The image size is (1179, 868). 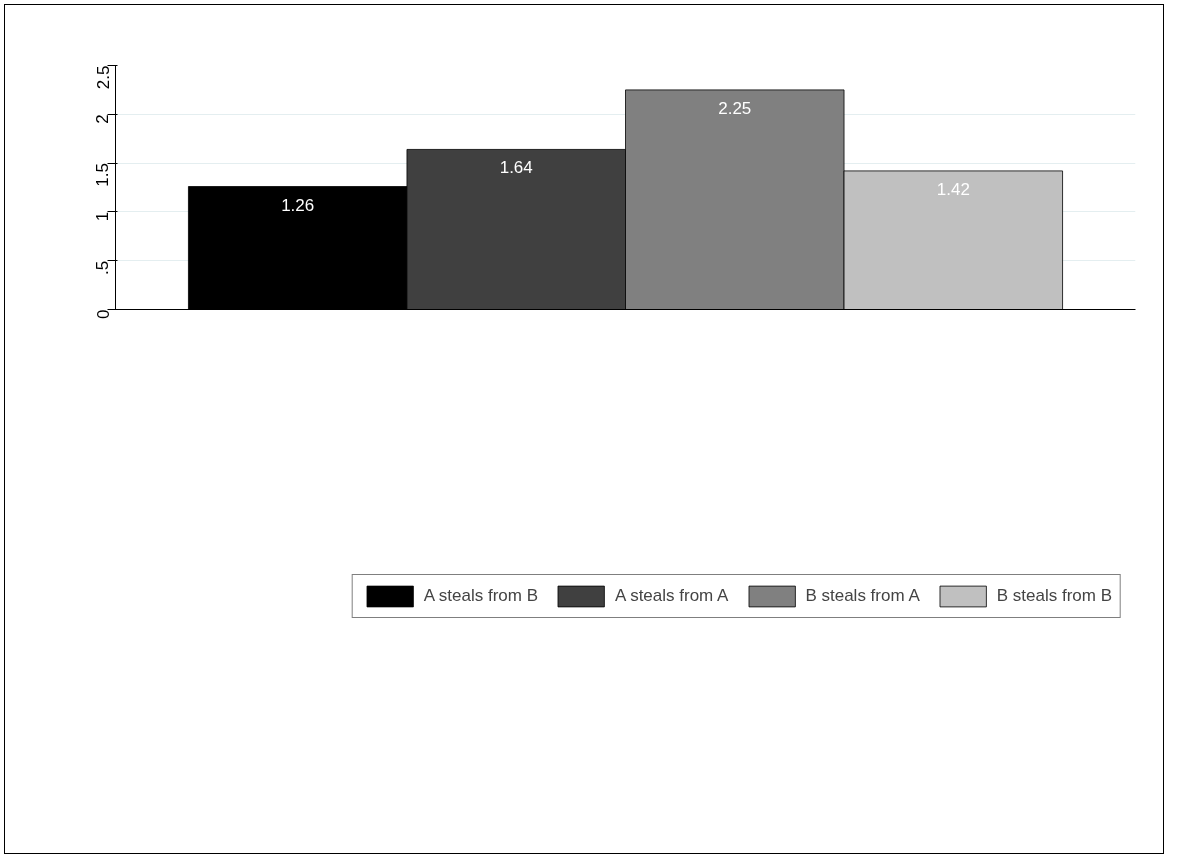 I want to click on y-tick-label: 1, so click(x=103, y=216).